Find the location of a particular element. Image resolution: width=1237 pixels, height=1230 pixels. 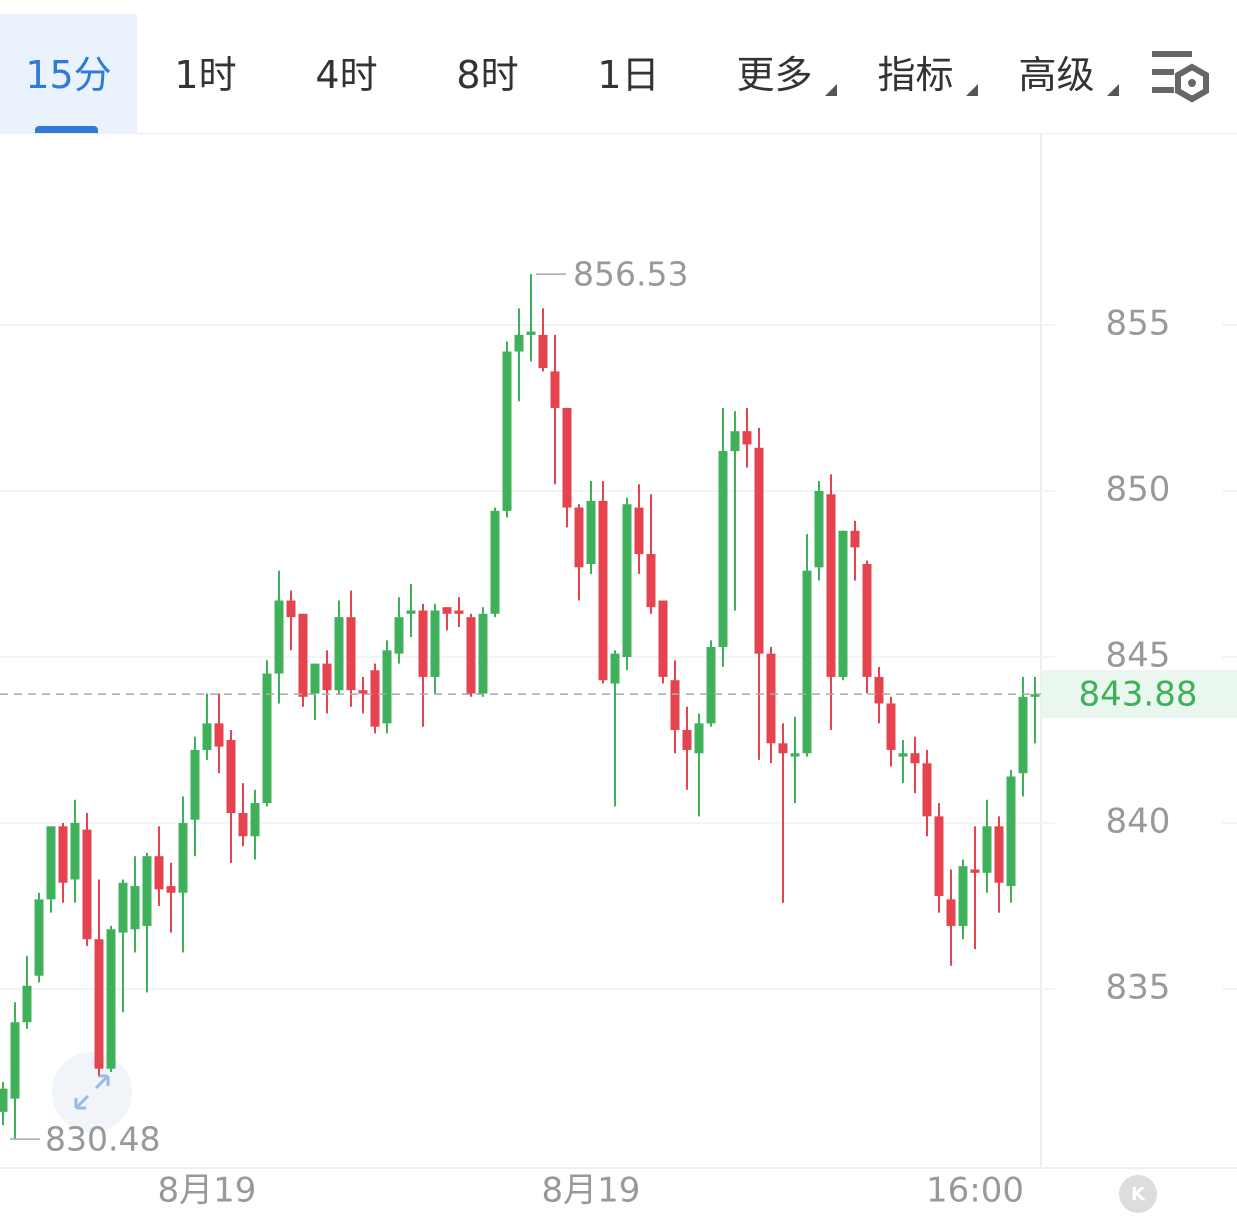

tab: 4时 is located at coordinates (346, 73).